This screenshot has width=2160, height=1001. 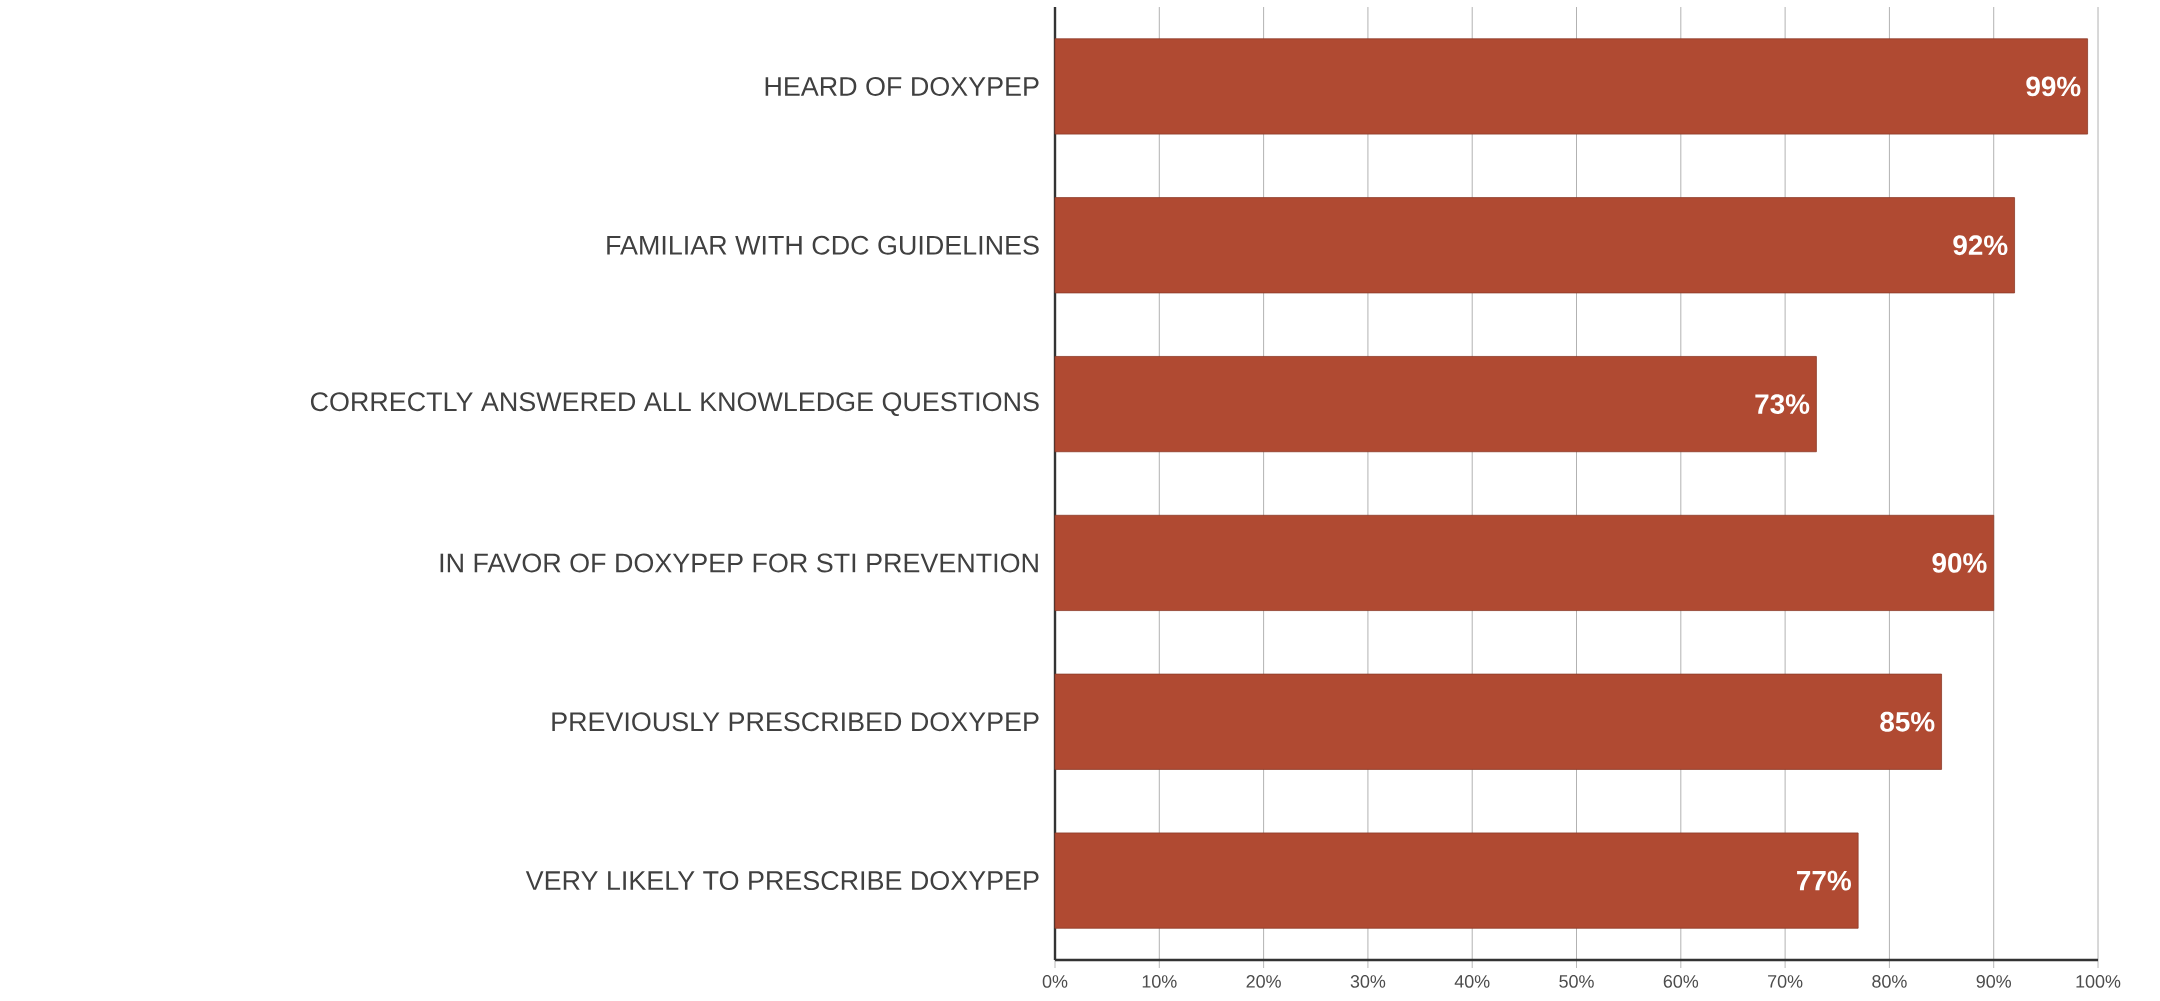 What do you see at coordinates (1994, 981) in the screenshot?
I see `x-tick-label: 90%` at bounding box center [1994, 981].